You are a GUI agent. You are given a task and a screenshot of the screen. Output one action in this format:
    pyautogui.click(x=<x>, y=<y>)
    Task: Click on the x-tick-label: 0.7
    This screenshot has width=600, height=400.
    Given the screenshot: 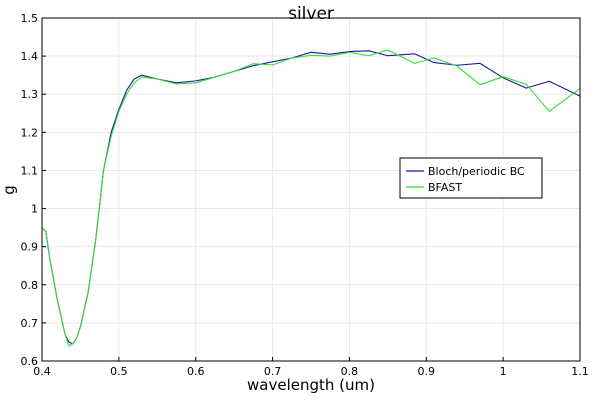 What is the action you would take?
    pyautogui.click(x=273, y=371)
    